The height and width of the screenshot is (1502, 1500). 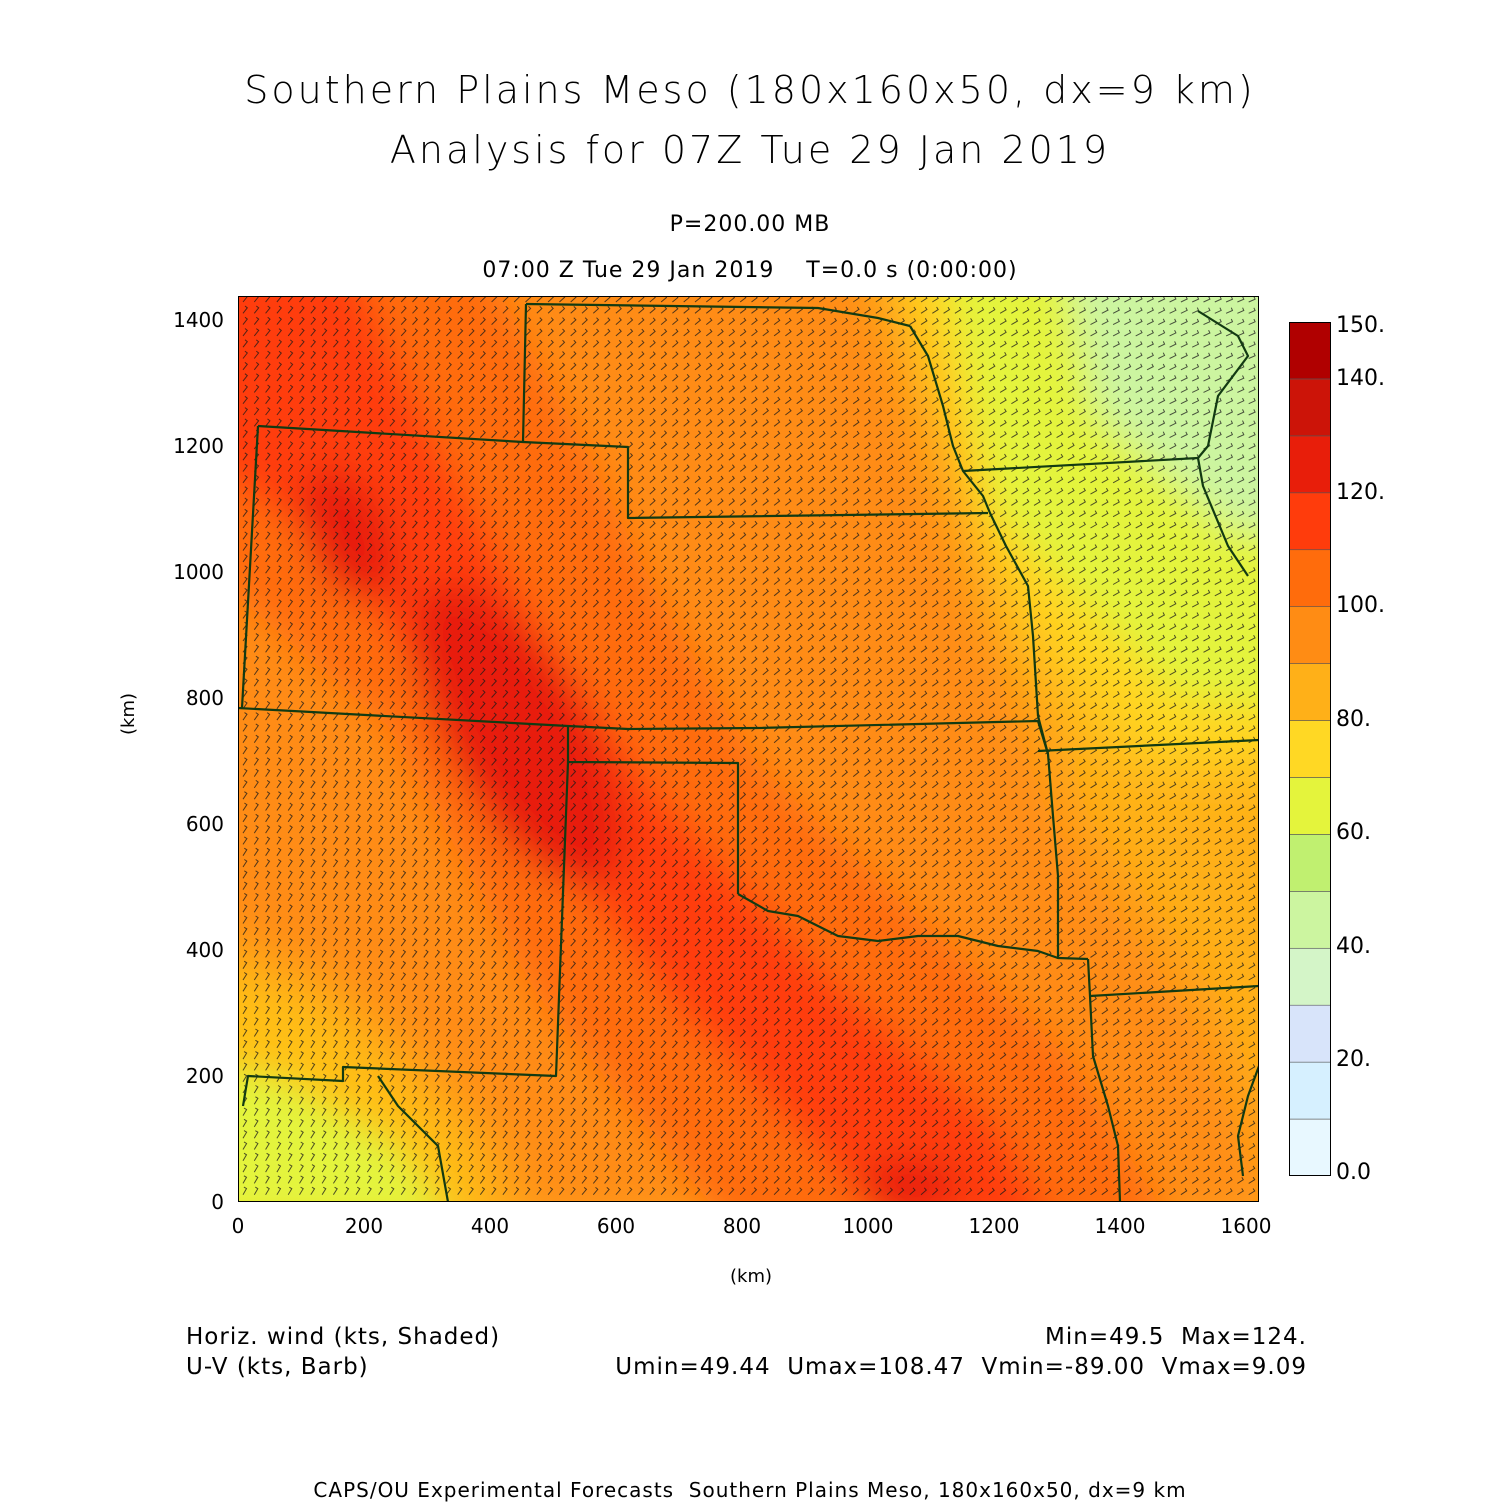 What do you see at coordinates (204, 698) in the screenshot?
I see `y-tick-label: 800` at bounding box center [204, 698].